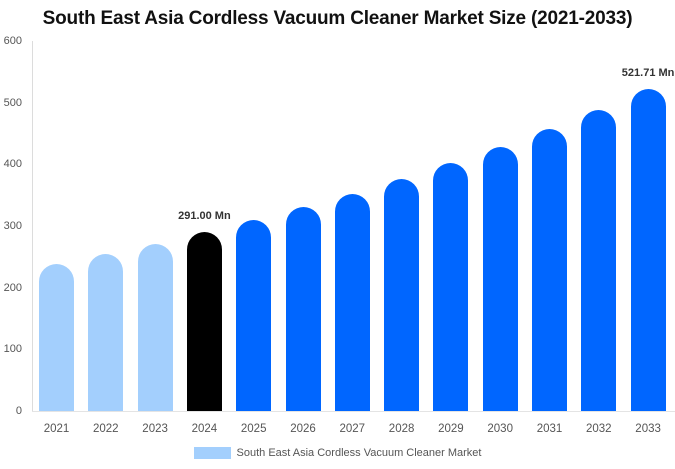  I want to click on bar-2030, so click(500, 279).